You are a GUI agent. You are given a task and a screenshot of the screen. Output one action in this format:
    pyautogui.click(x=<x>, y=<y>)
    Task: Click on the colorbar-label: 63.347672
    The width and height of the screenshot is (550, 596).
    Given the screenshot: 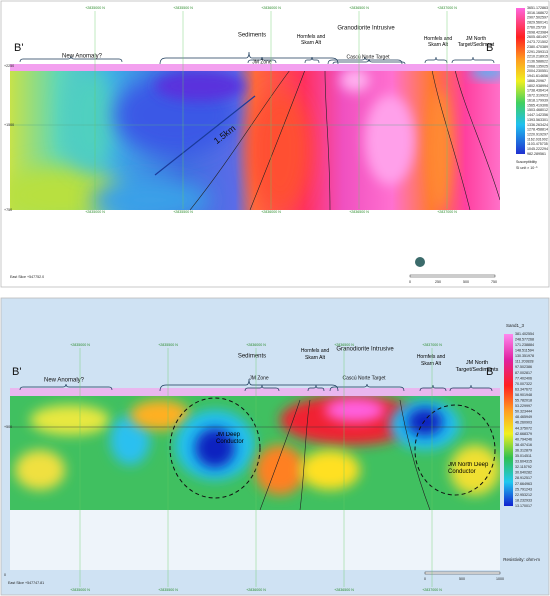 What is the action you would take?
    pyautogui.click(x=523, y=389)
    